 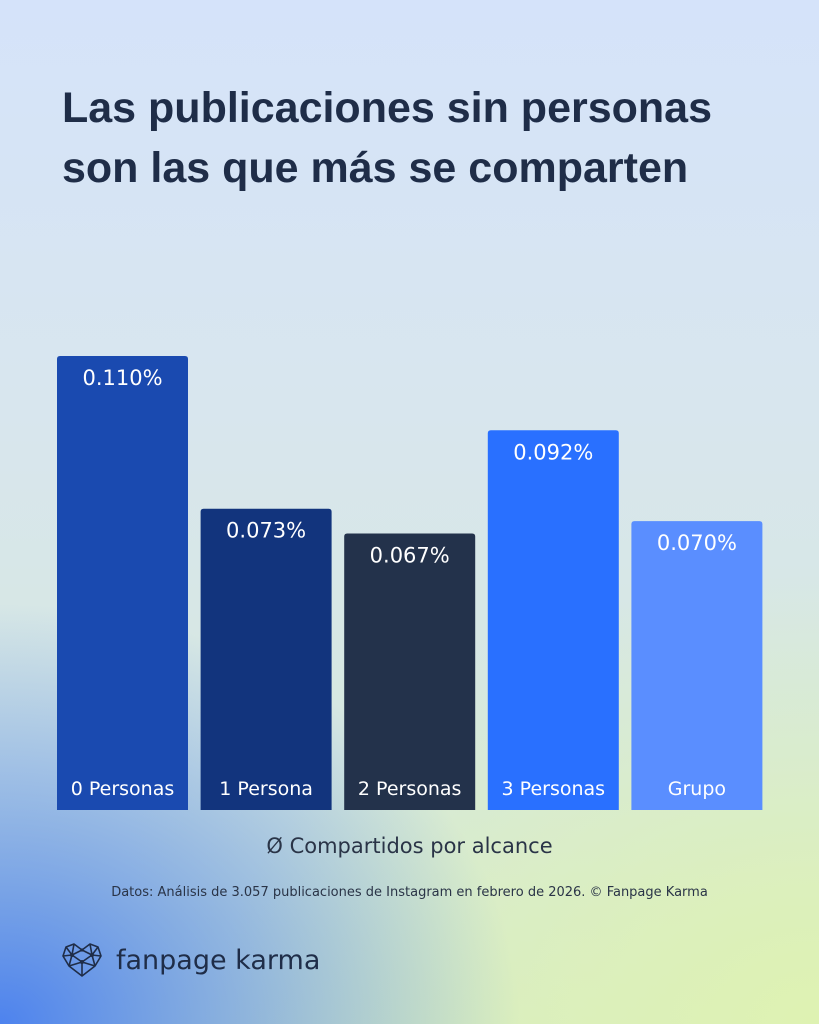 I want to click on data-label: 0.110%, so click(x=122, y=378).